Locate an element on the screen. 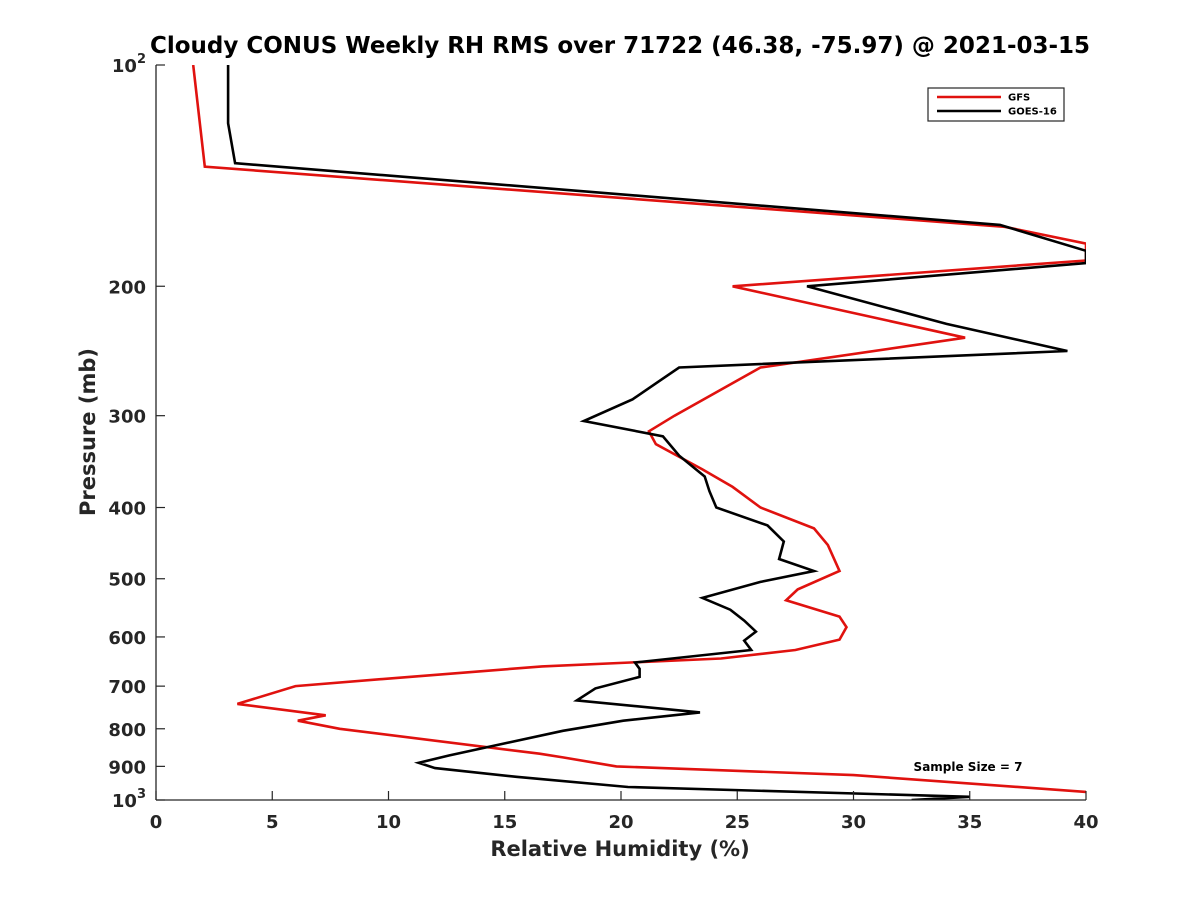  y-tick-label: 10² is located at coordinates (129, 64).